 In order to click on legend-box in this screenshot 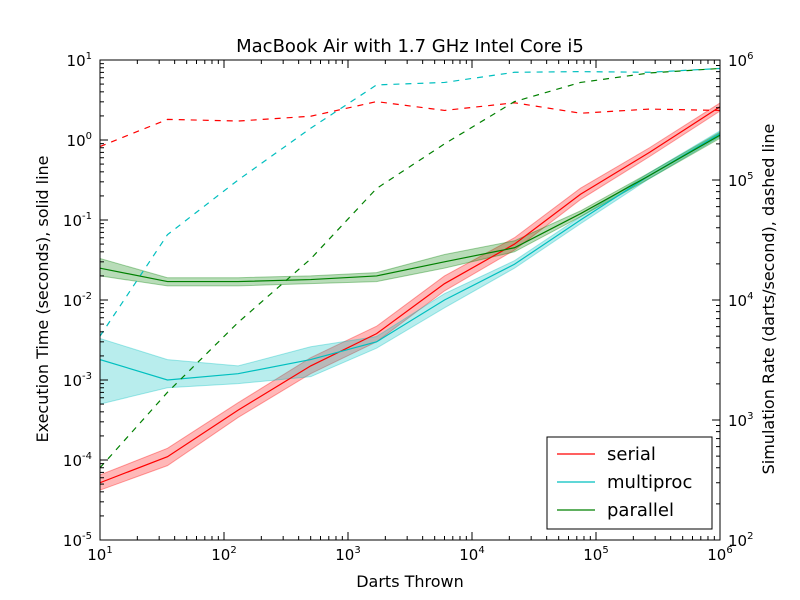, I will do `click(629, 483)`.